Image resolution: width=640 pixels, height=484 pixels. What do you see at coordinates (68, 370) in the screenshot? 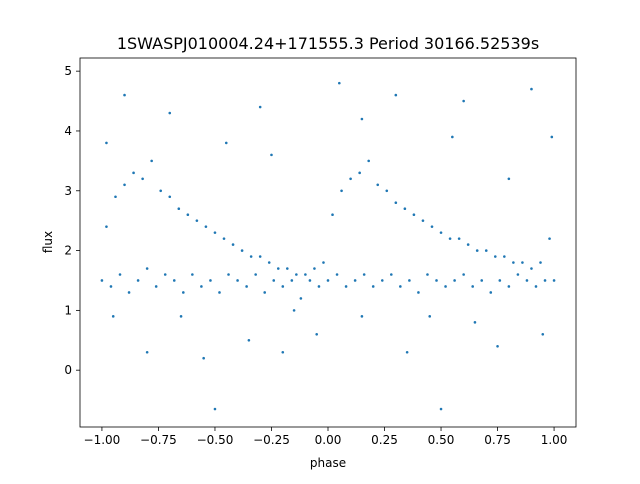
I see `y-tick-label: 0` at bounding box center [68, 370].